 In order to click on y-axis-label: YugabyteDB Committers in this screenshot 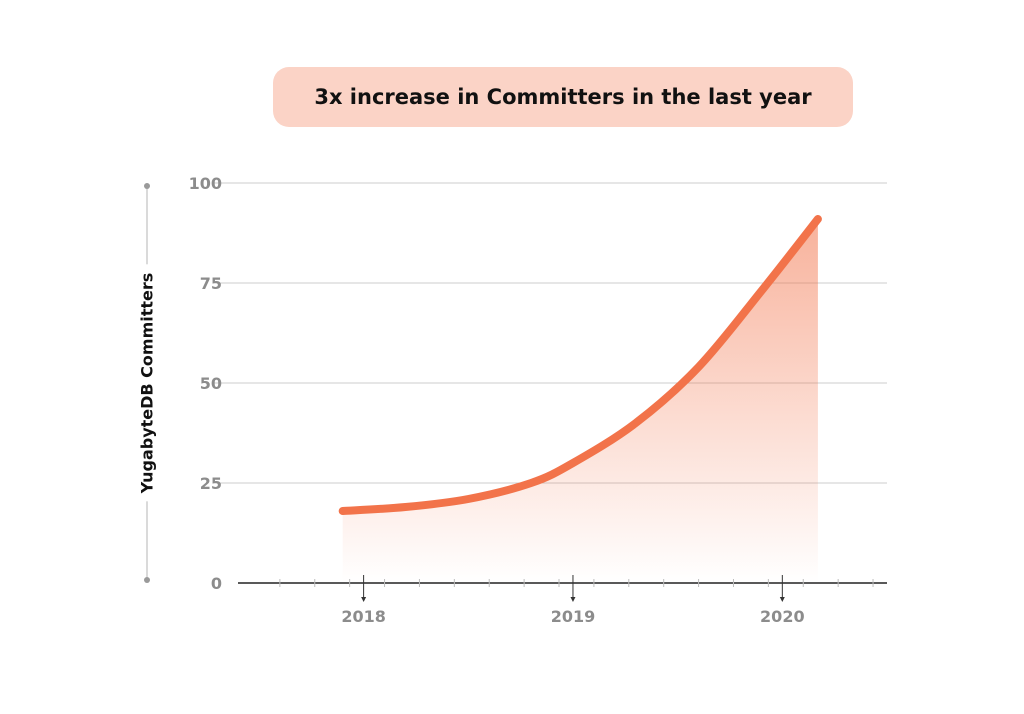, I will do `click(147, 383)`.